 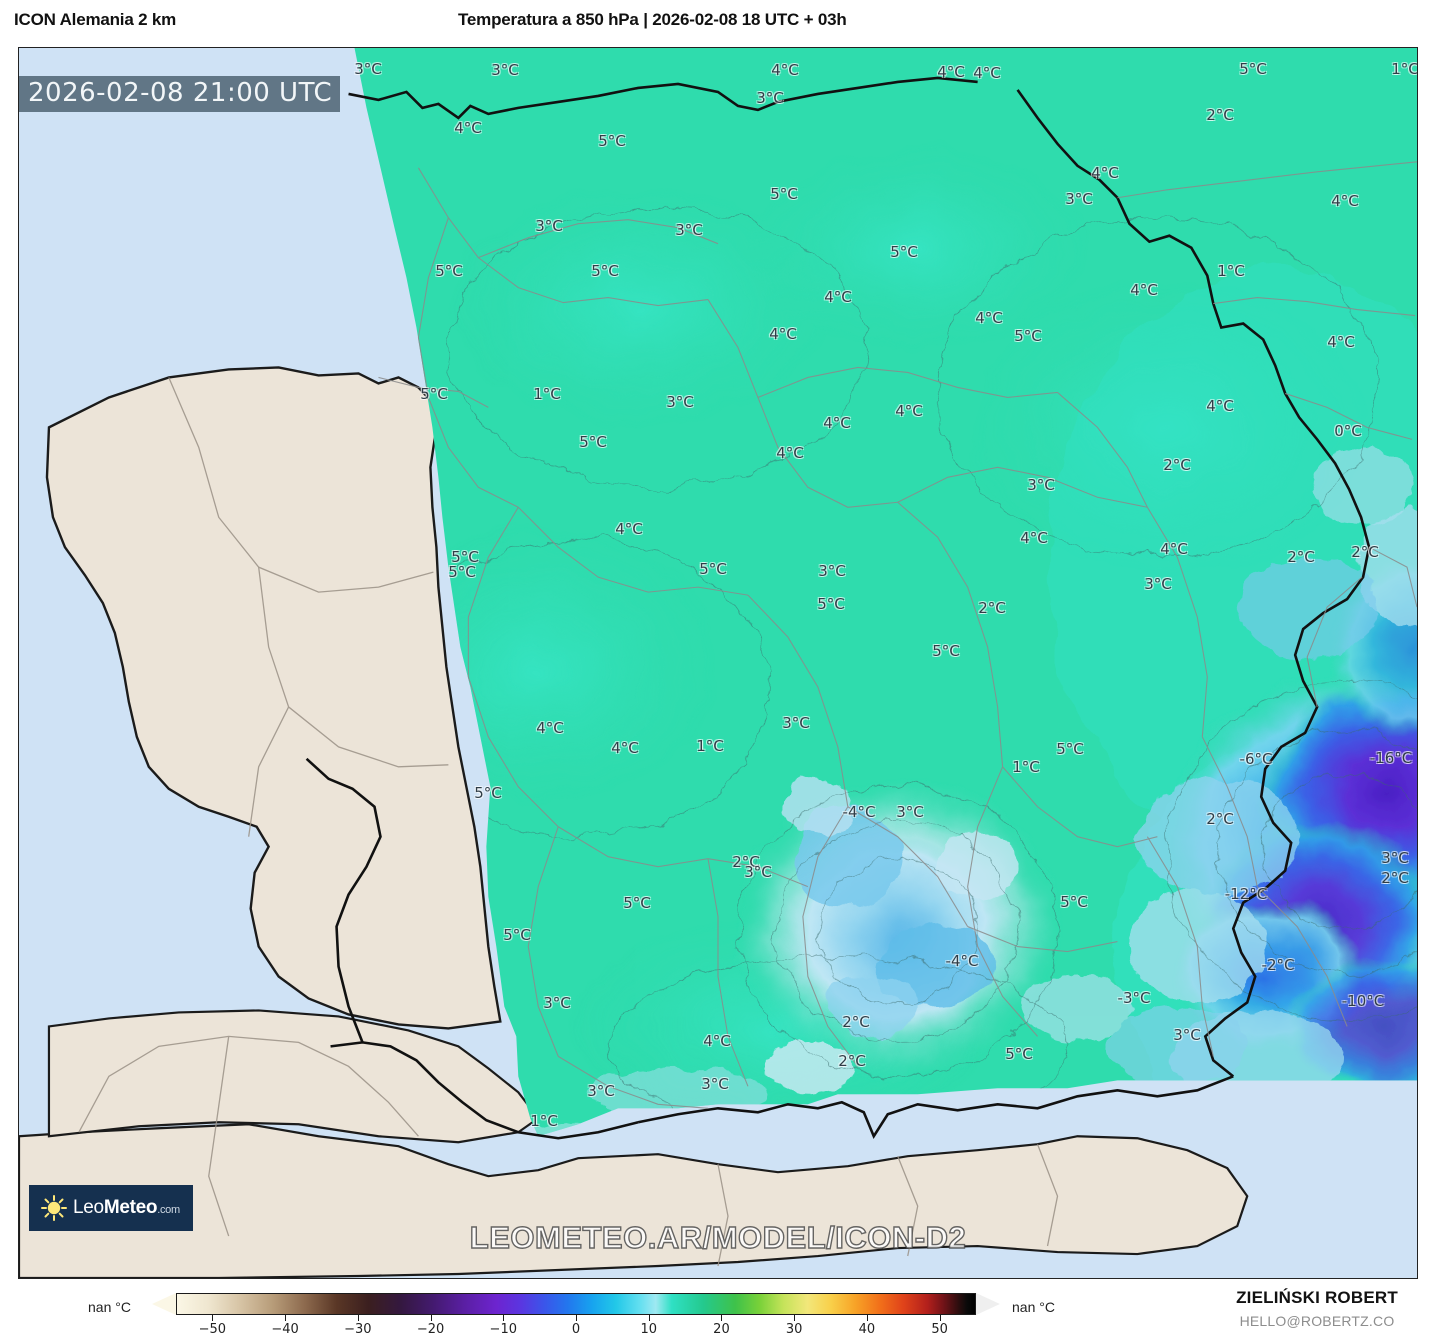 I want to click on colorbar-gradient, so click(x=576, y=1304).